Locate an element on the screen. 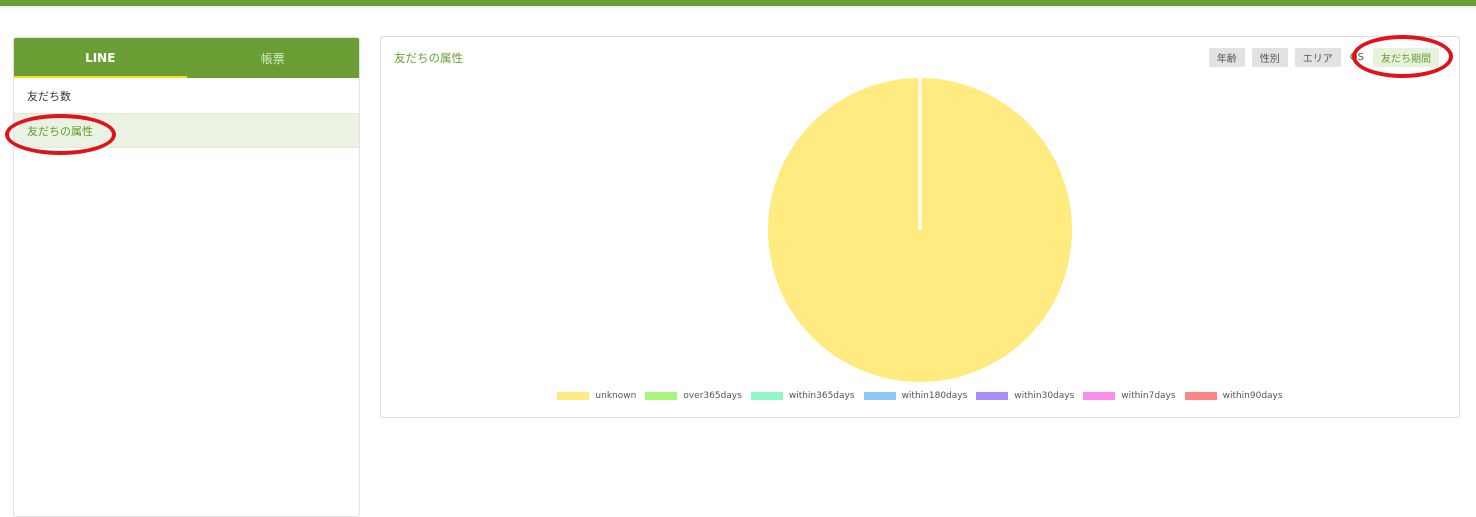  filter-friend-period-button: 友だち期間 is located at coordinates (1406, 57).